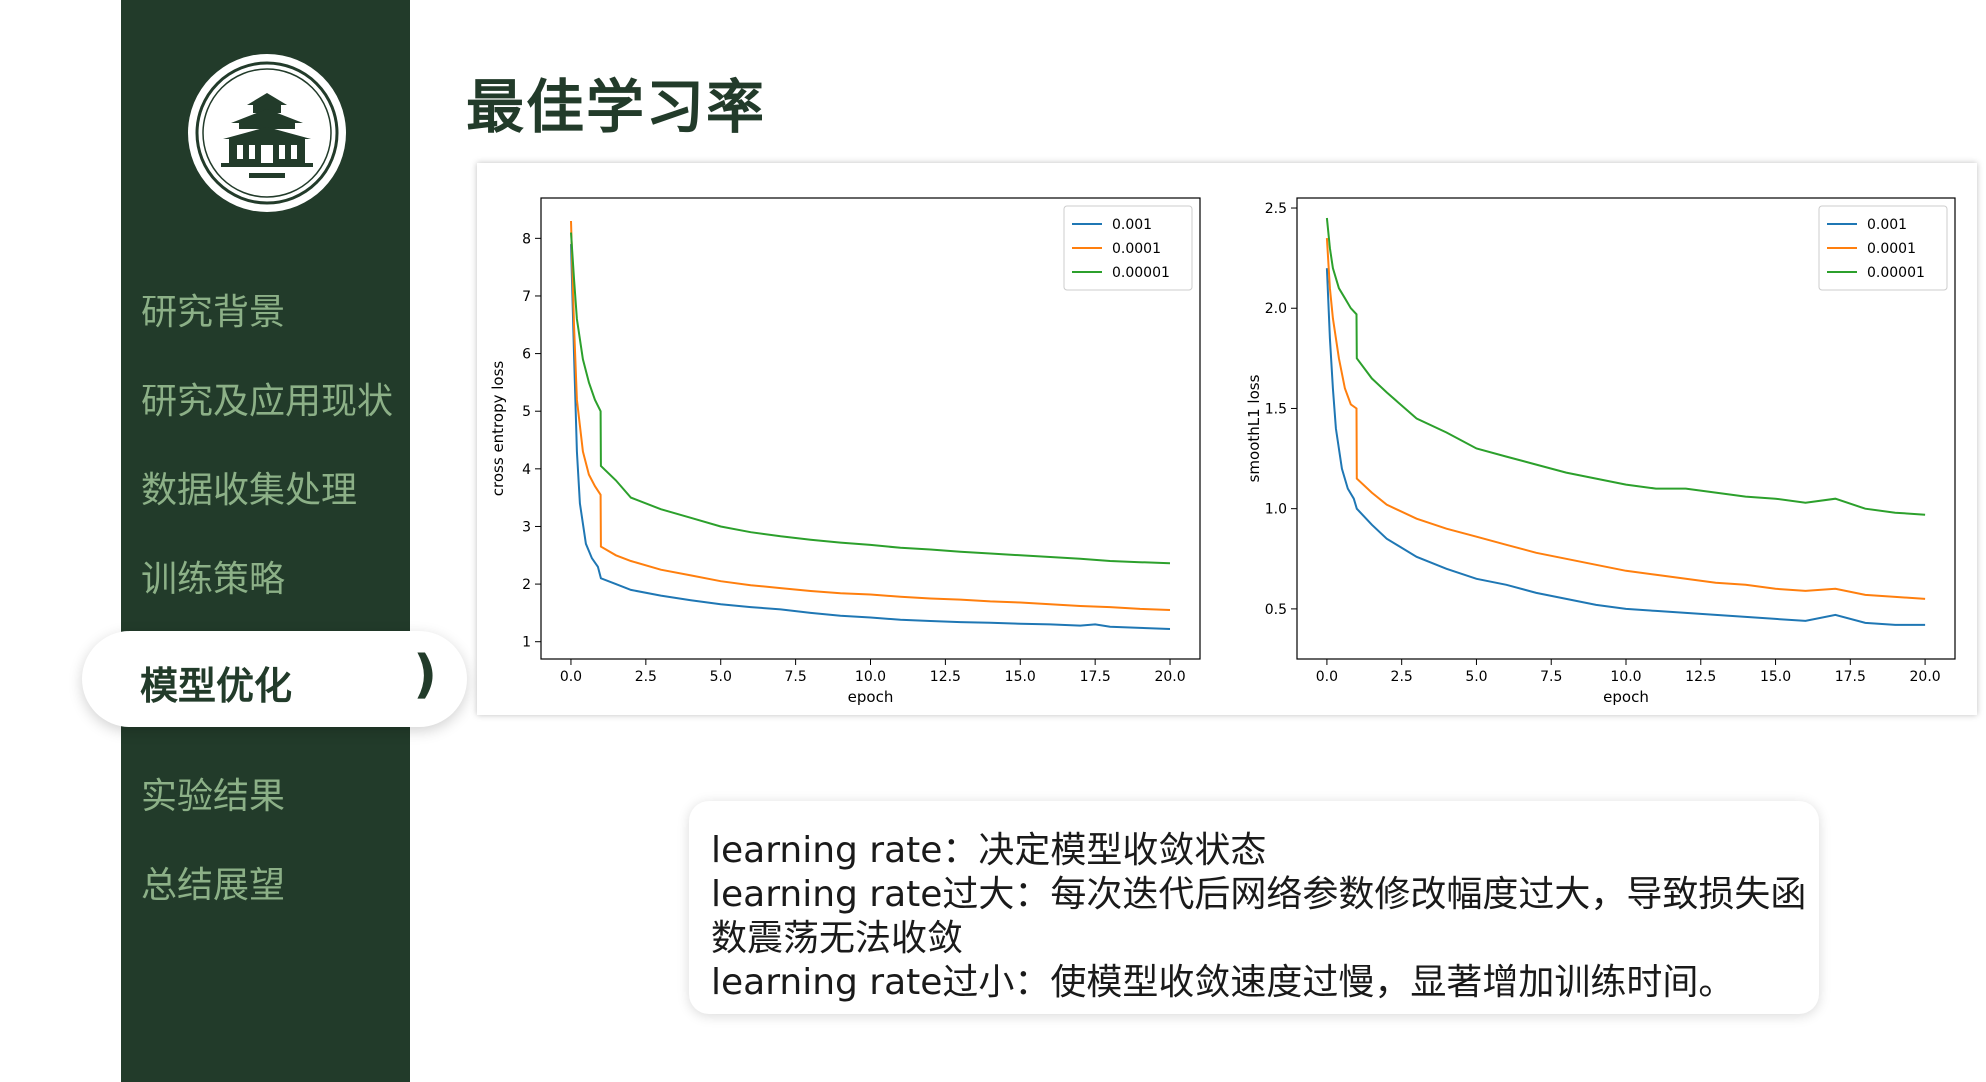 This screenshot has width=1986, height=1082. I want to click on y-axis-label: smoothL1 loss, so click(1254, 428).